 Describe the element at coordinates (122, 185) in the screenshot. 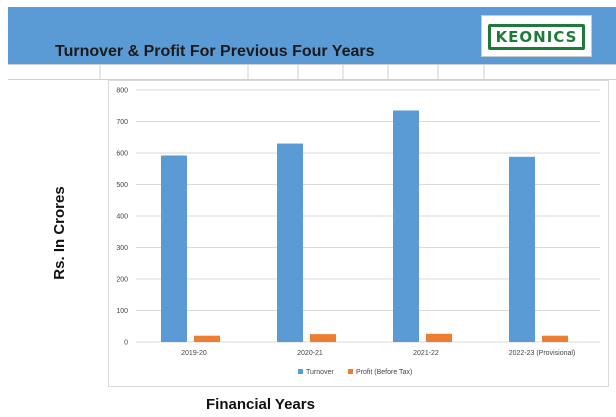

I see `y-tick-label: 500` at that location.